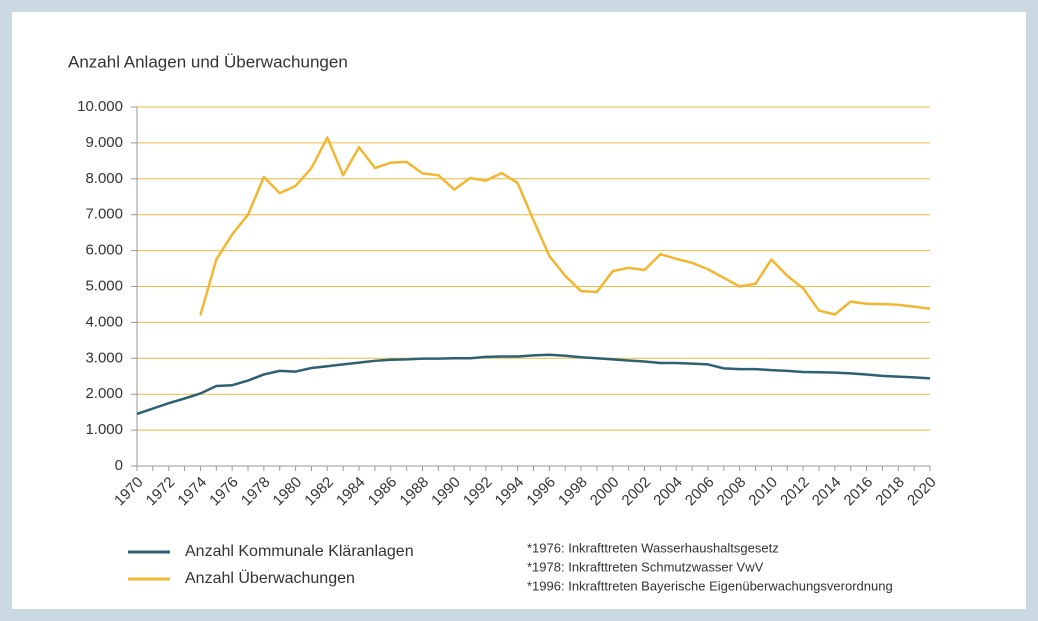 The height and width of the screenshot is (621, 1038). Describe the element at coordinates (208, 61) in the screenshot. I see `y-axis-label: Anzahl Anlagen und Überwachungen` at that location.